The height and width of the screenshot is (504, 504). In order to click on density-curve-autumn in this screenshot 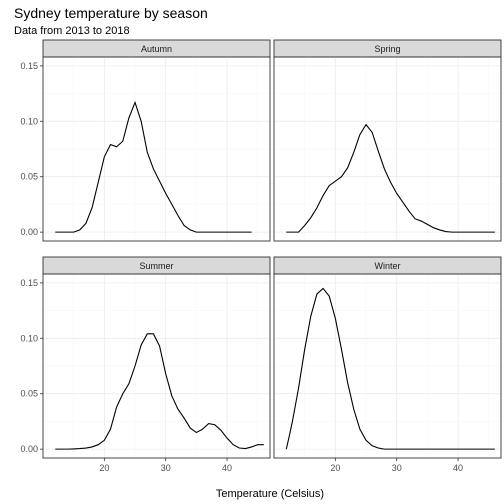, I will do `click(153, 166)`.